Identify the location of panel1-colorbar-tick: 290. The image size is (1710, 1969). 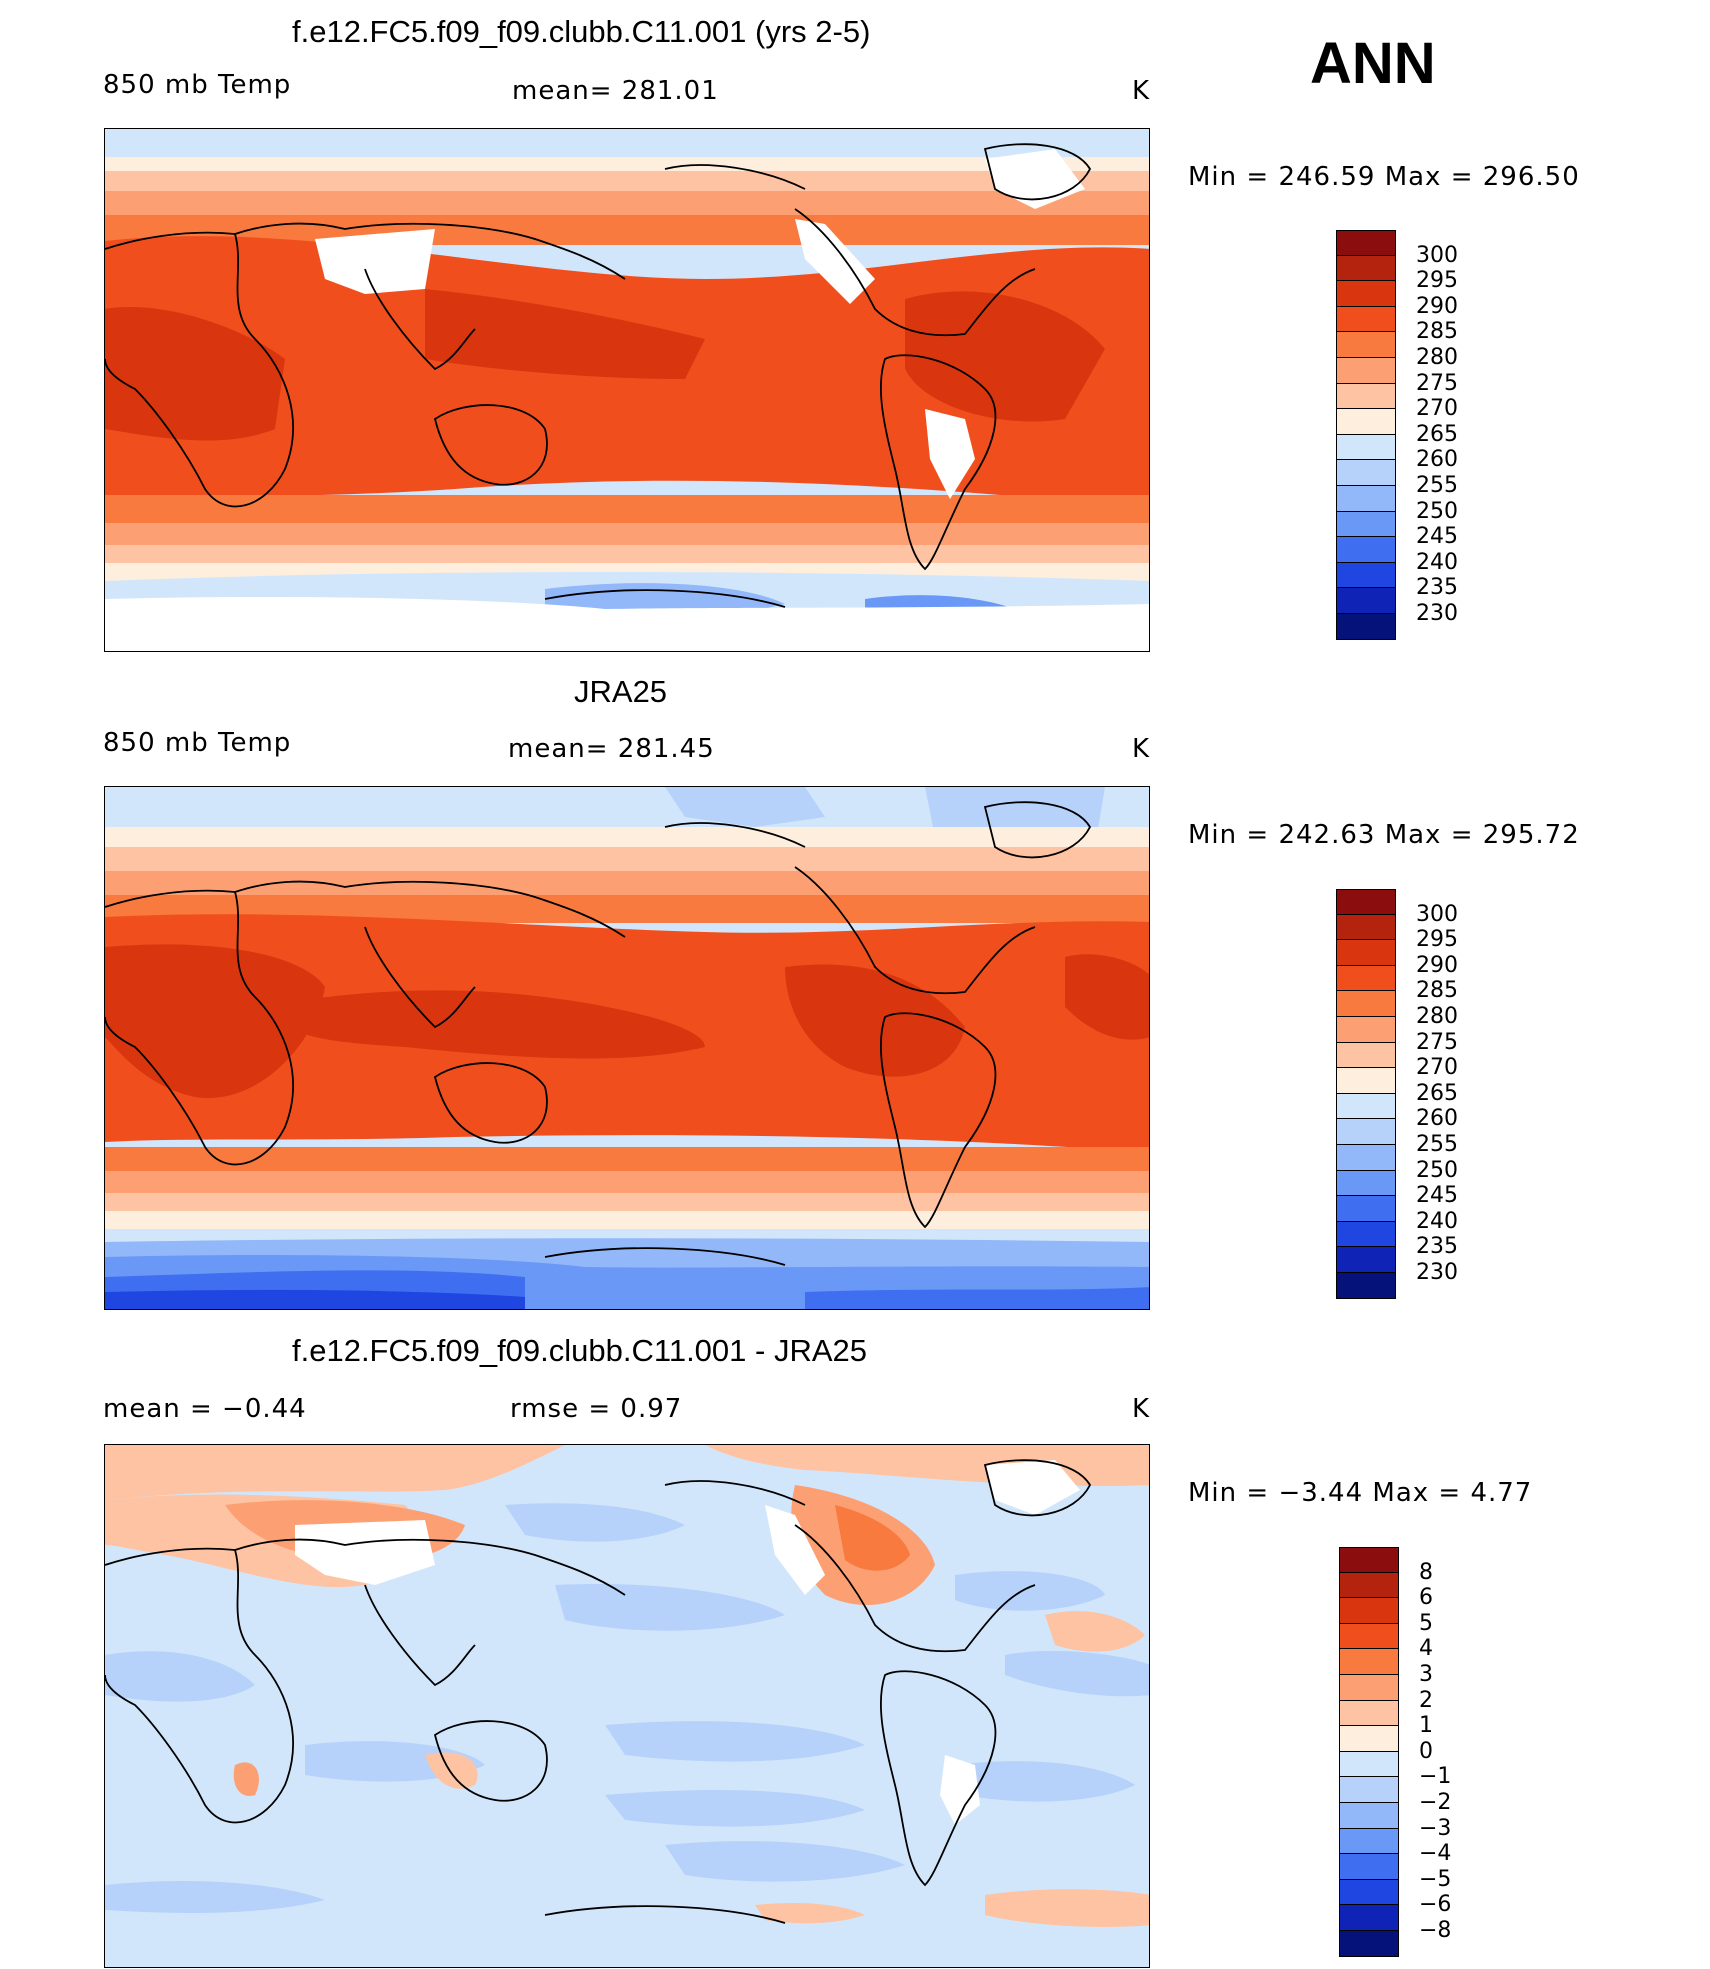
(1437, 306).